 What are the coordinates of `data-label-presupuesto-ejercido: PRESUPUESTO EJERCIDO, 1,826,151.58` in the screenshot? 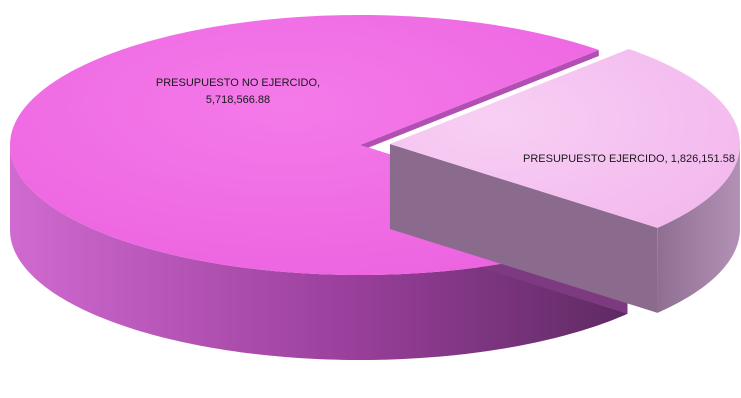 It's located at (629, 159).